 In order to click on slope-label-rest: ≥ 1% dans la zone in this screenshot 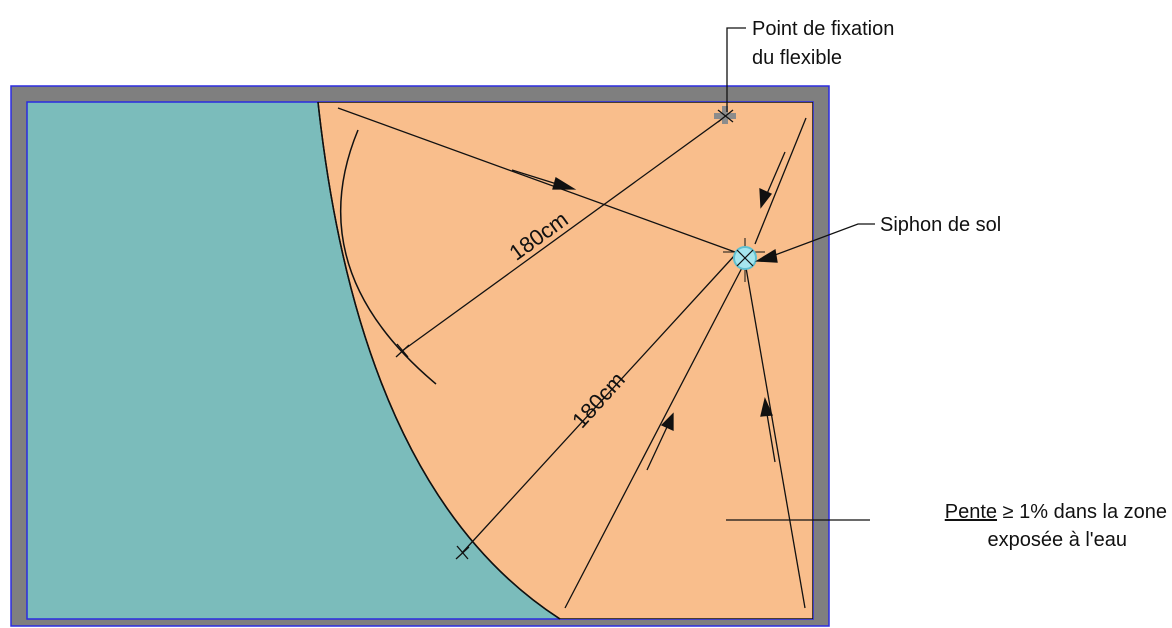, I will do `click(1082, 512)`.